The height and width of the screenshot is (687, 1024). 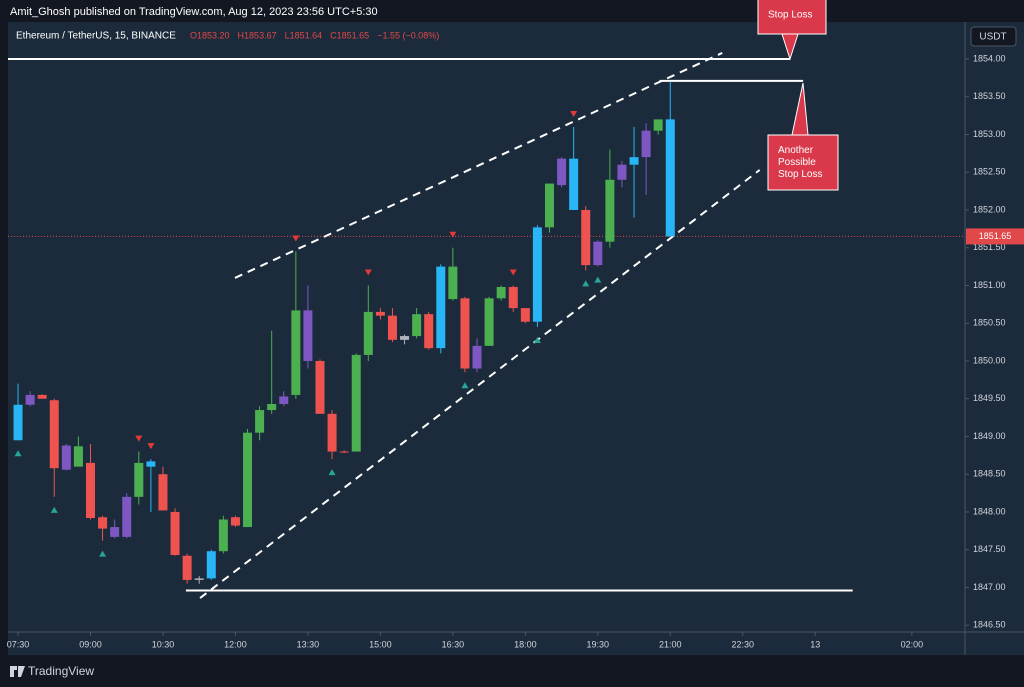 What do you see at coordinates (989, 209) in the screenshot?
I see `y-tick-label: 1852.00` at bounding box center [989, 209].